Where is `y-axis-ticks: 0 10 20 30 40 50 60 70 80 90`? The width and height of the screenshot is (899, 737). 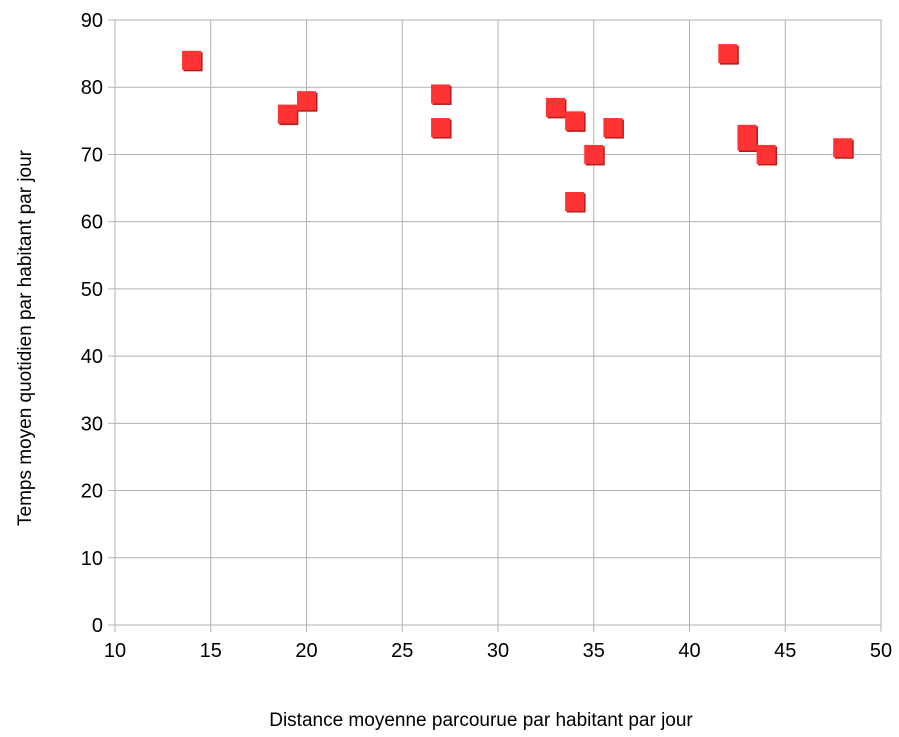
y-axis-ticks: 0 10 20 30 40 50 60 70 80 90 is located at coordinates (98, 323).